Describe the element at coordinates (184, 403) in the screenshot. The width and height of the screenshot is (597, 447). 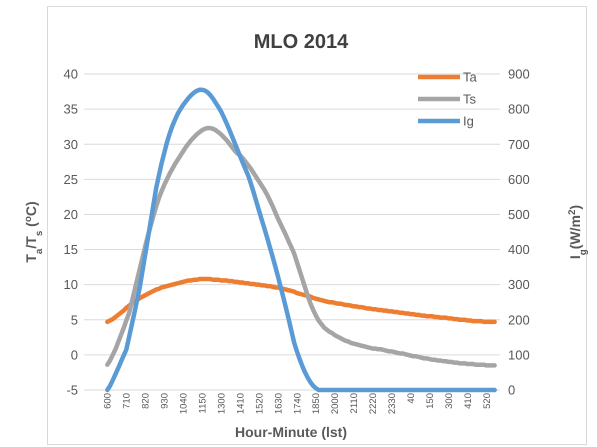
I see `x-tick-label: 1040` at that location.